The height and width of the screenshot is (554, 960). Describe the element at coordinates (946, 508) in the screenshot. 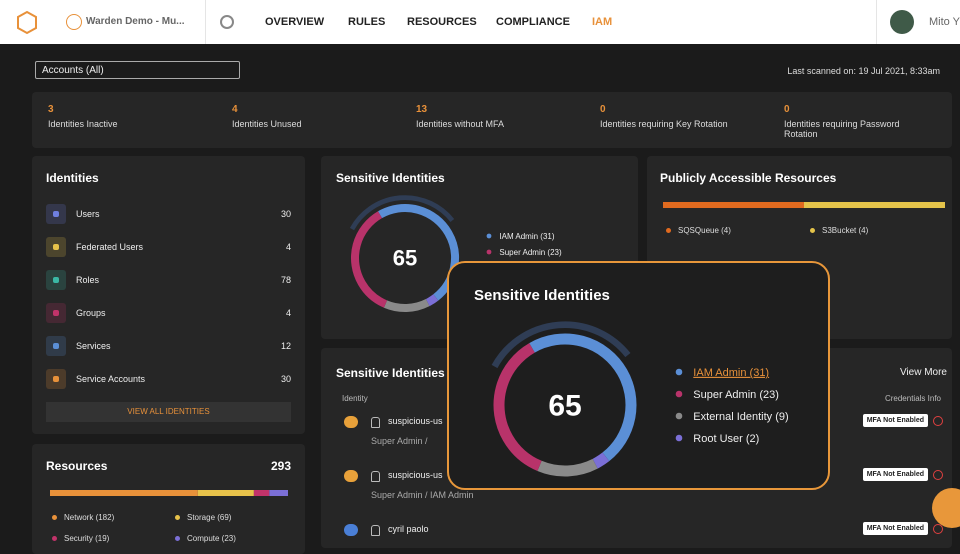

I see `chat-button` at that location.